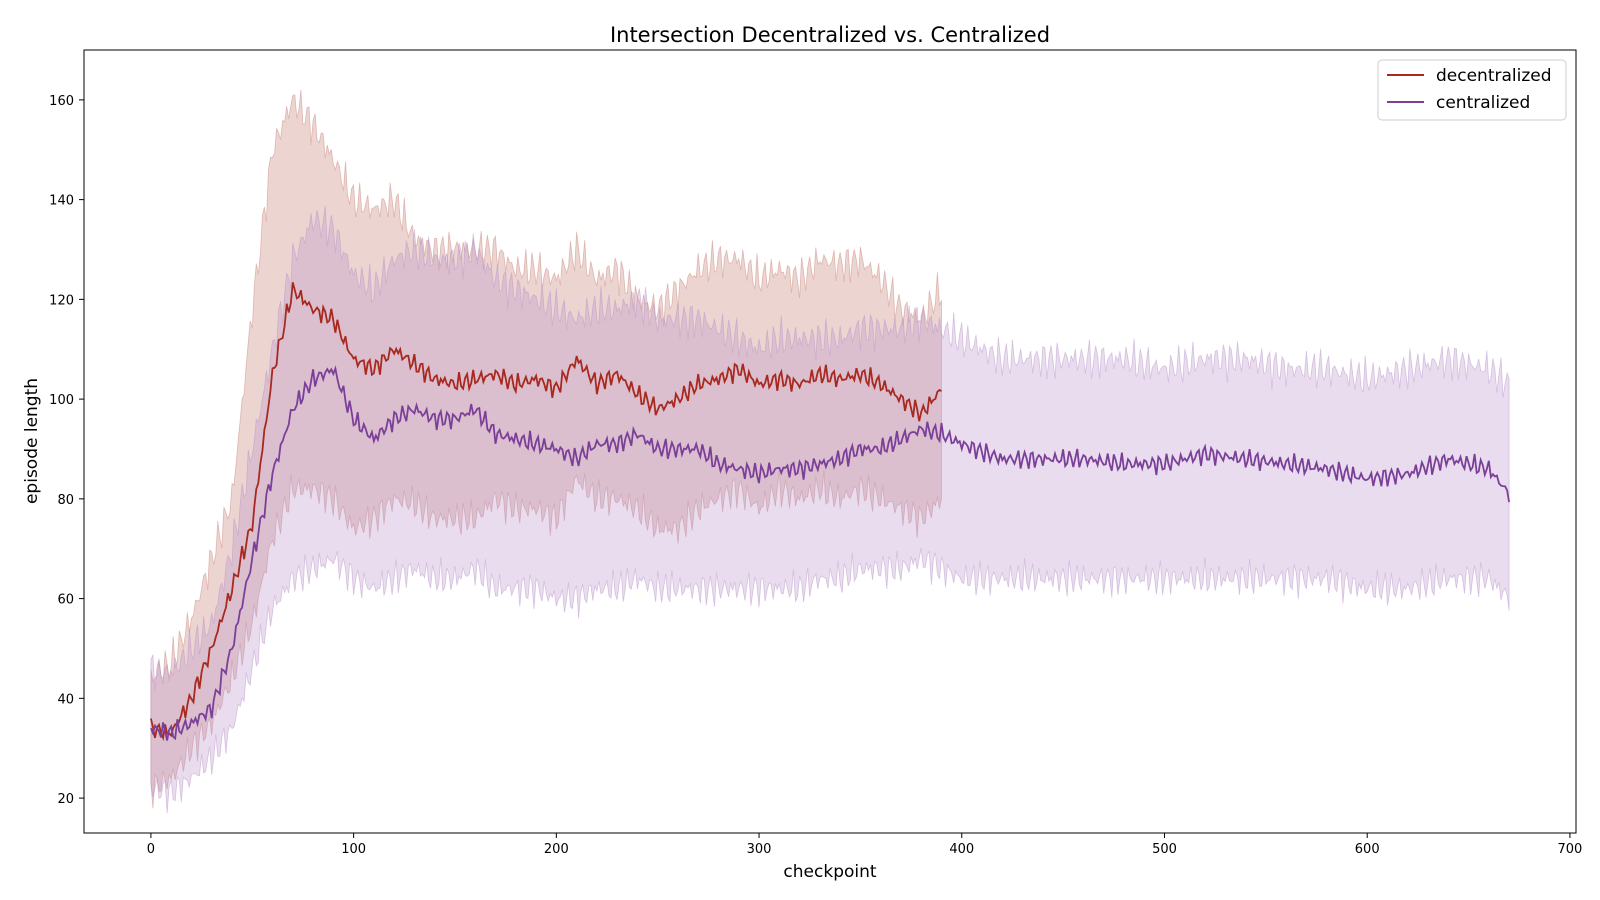  Describe the element at coordinates (556, 849) in the screenshot. I see `x-tick-label: 200` at that location.